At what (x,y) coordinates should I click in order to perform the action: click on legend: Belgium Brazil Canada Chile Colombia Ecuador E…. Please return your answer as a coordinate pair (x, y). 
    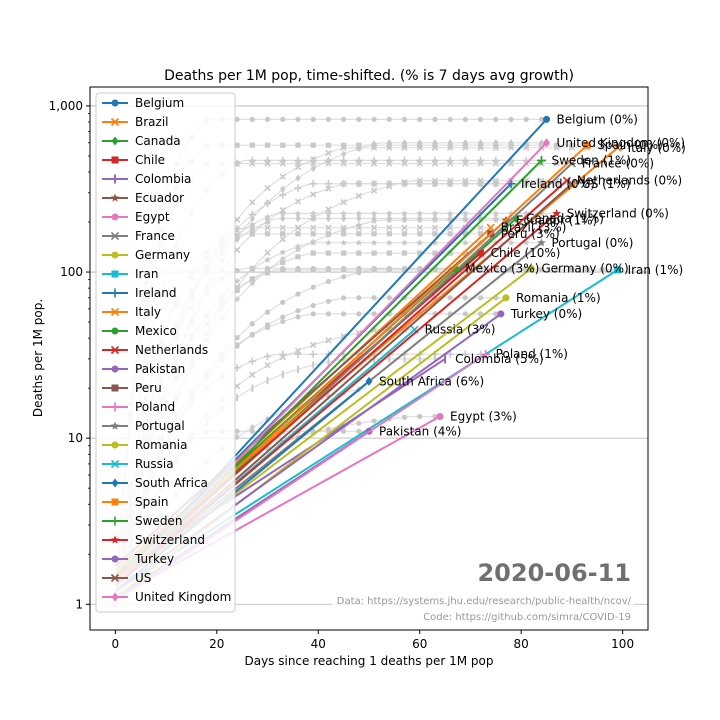
    Looking at the image, I should click on (165, 352).